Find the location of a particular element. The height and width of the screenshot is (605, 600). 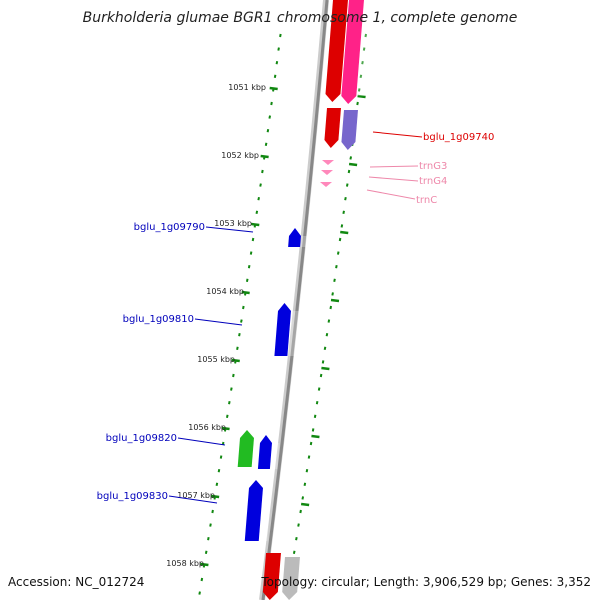

gene-label-trng3: trnG3 is located at coordinates (433, 166).